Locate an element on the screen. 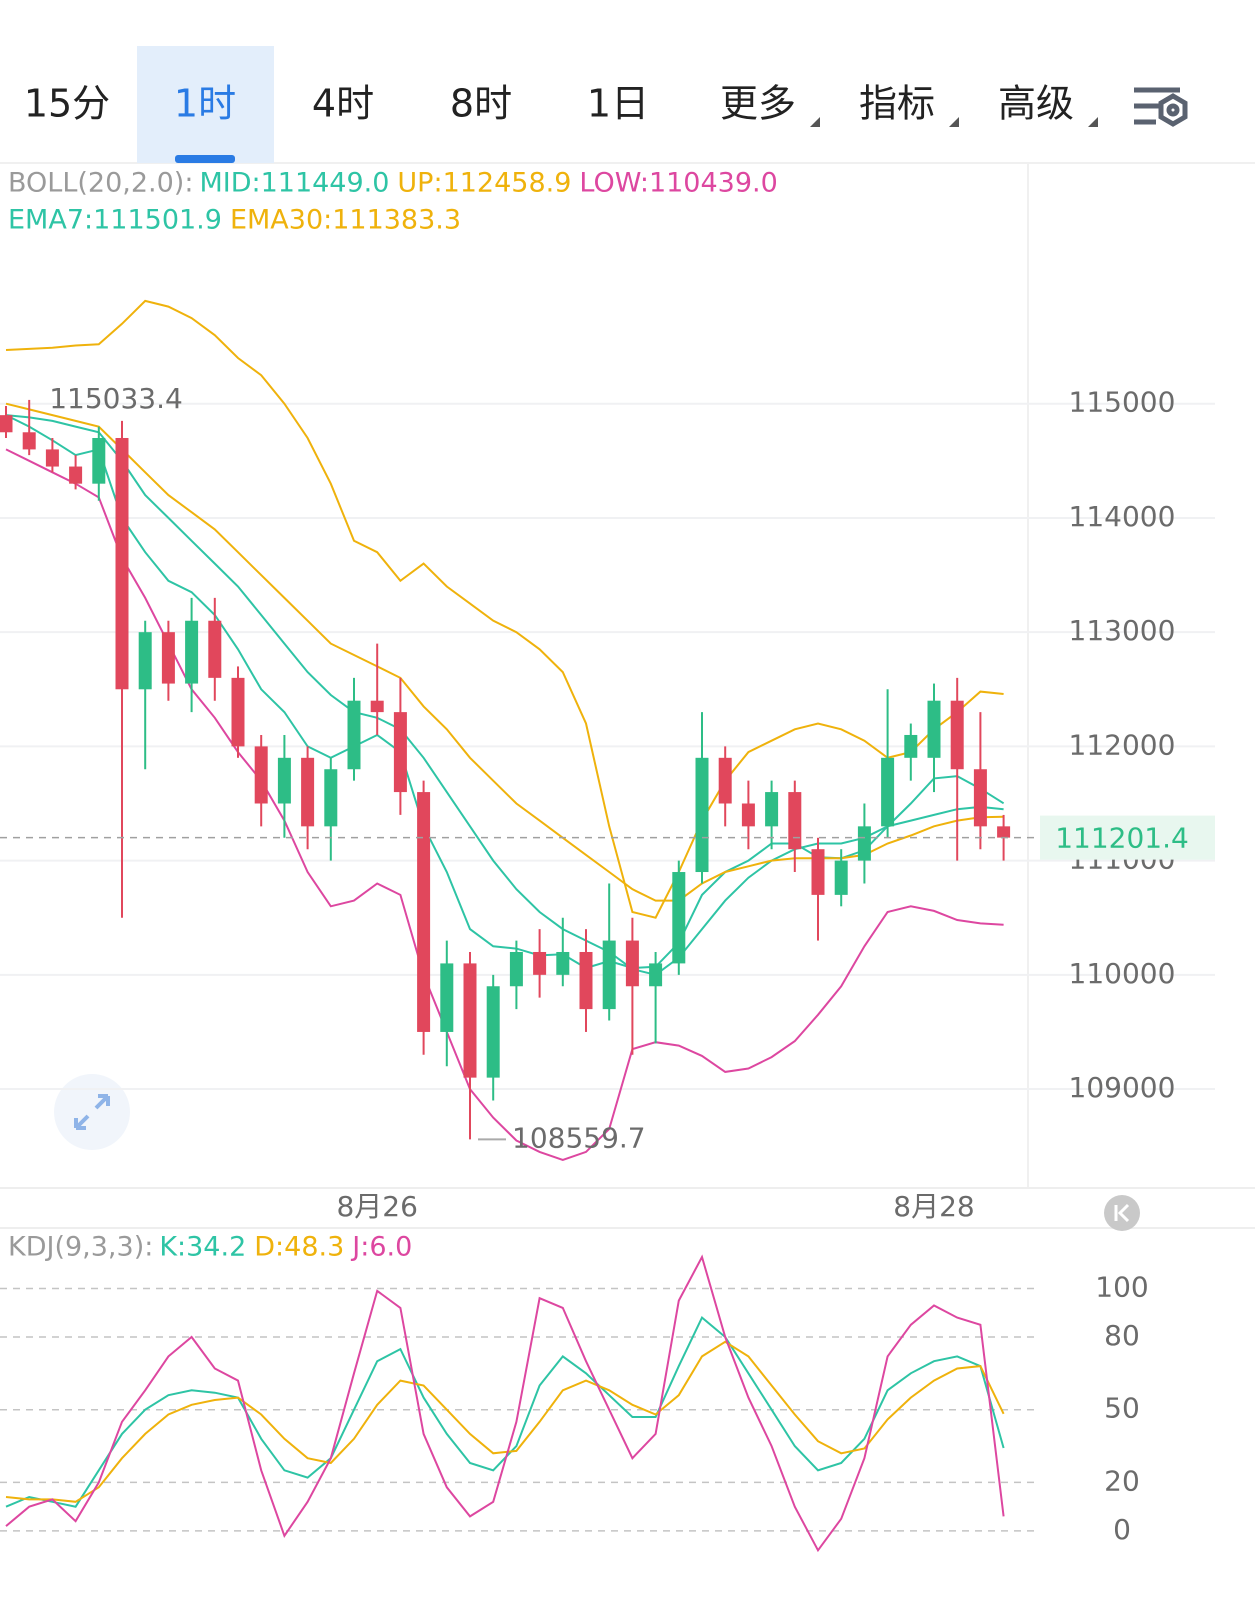 The height and width of the screenshot is (1615, 1255). kdj-plot-area is located at coordinates (505, 1403).